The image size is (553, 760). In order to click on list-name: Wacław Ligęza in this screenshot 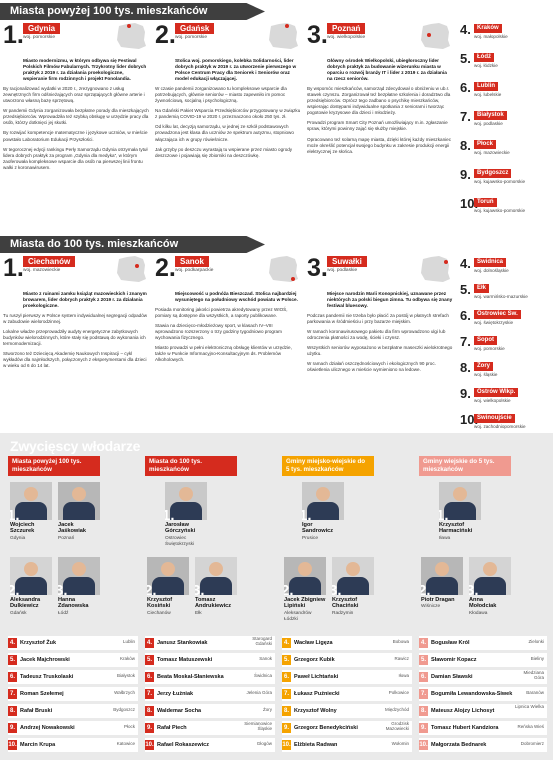, I will do `click(313, 643)`.